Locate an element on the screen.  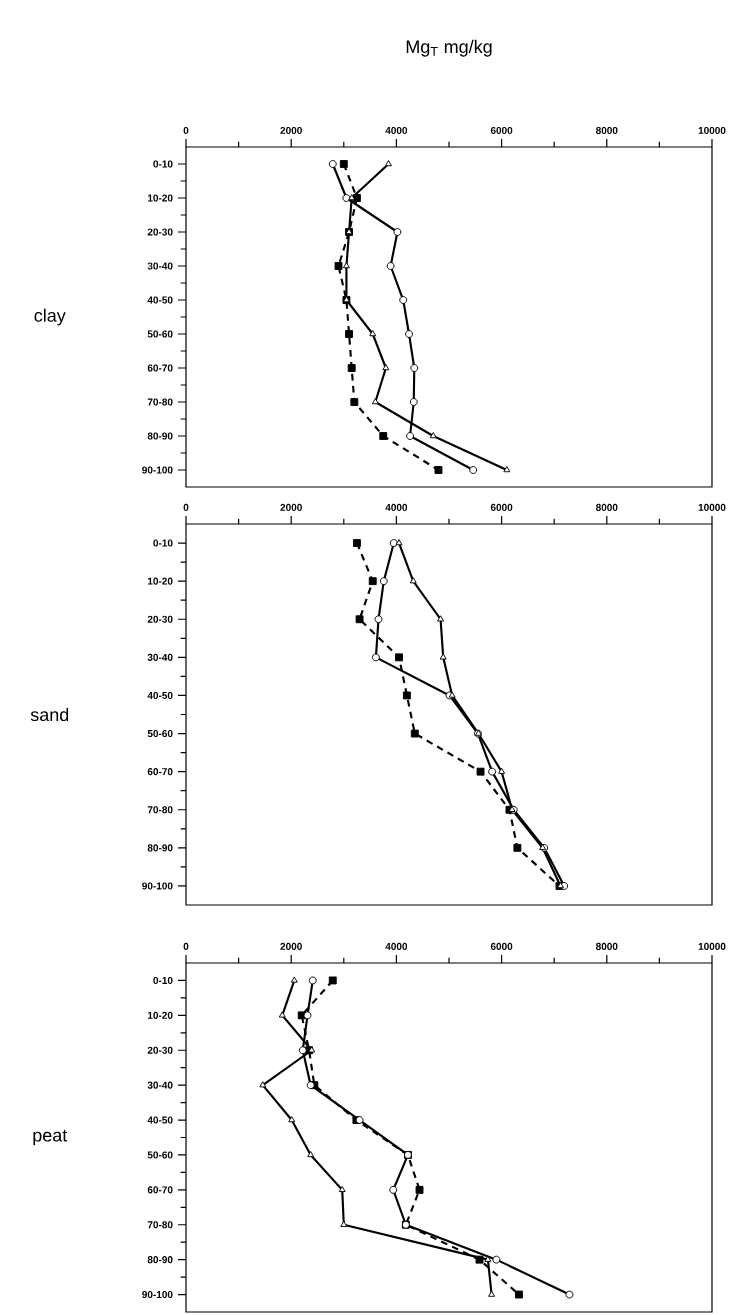
y-axis-title: clay is located at coordinates (50, 317).